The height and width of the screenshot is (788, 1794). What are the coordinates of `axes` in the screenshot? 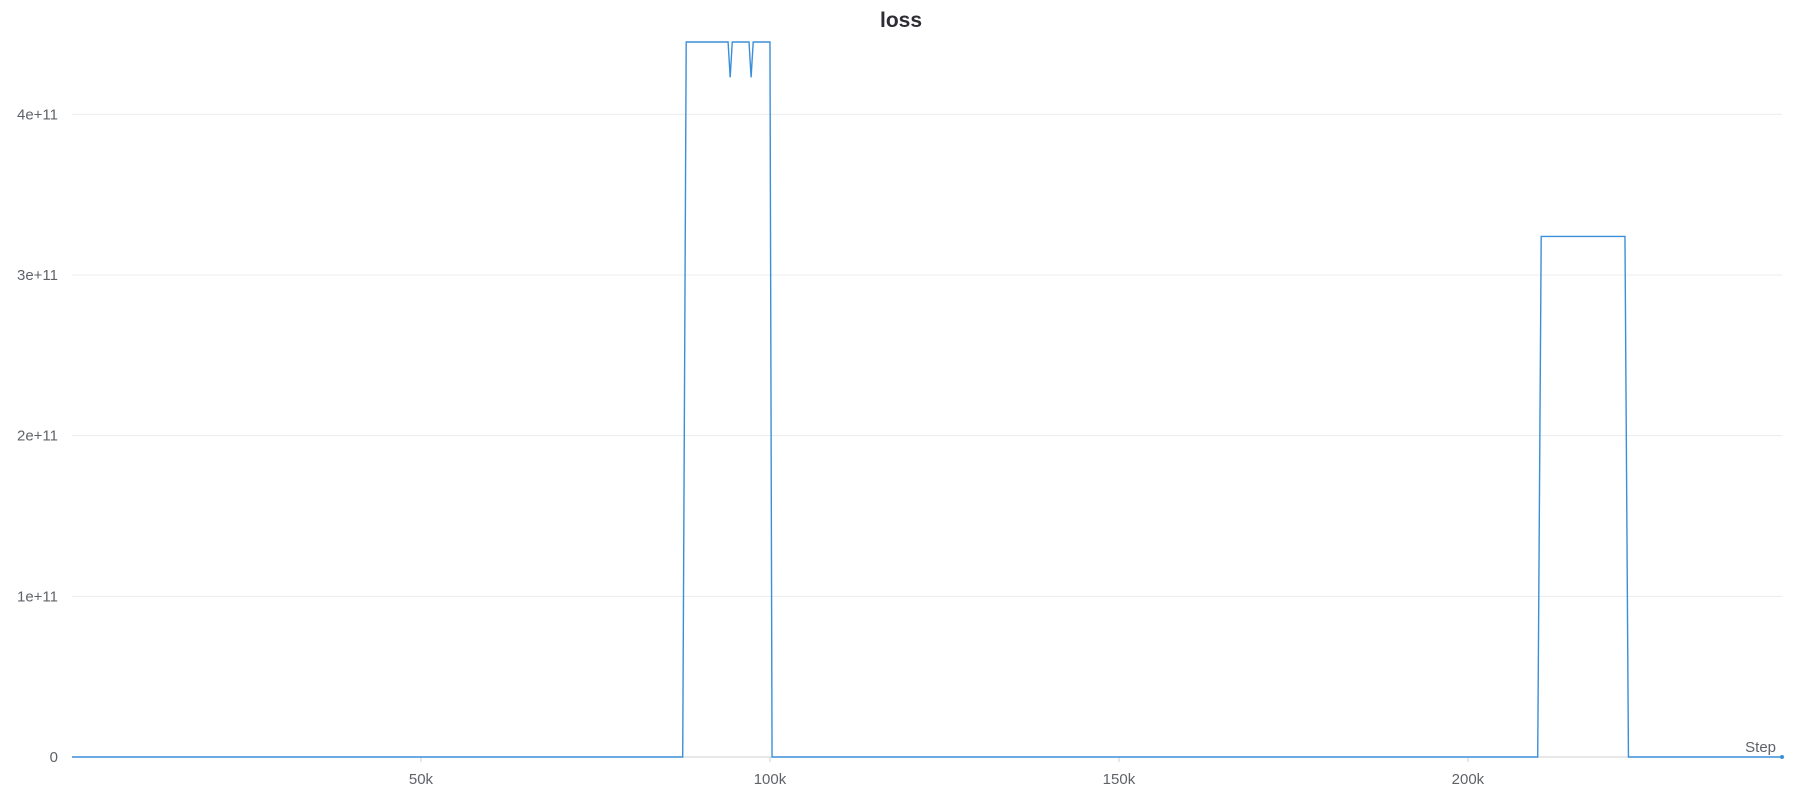 It's located at (927, 759).